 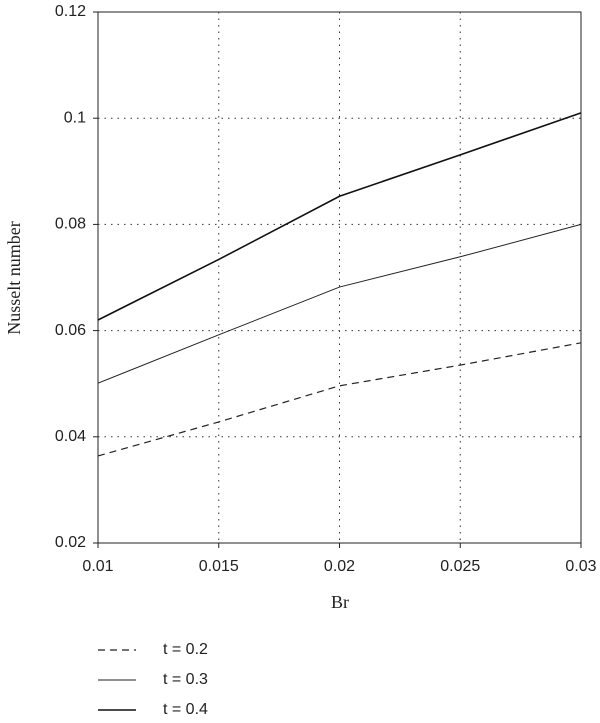 What do you see at coordinates (70, 542) in the screenshot?
I see `y-tick-label: 0.02` at bounding box center [70, 542].